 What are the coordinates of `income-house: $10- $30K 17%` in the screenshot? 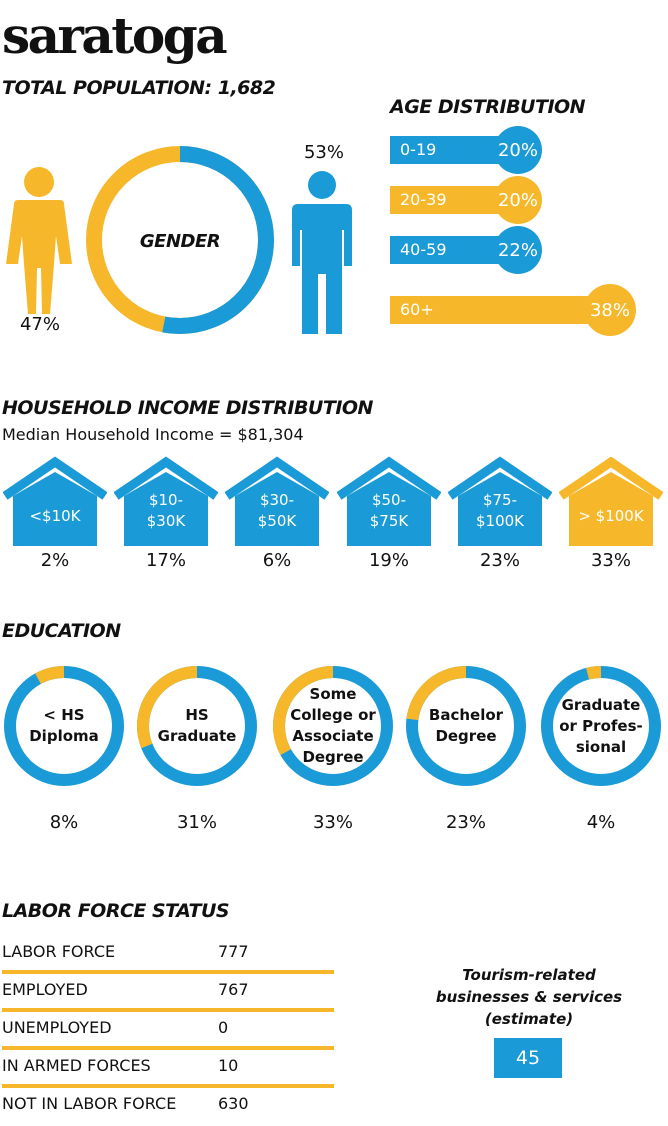 It's located at (166, 516).